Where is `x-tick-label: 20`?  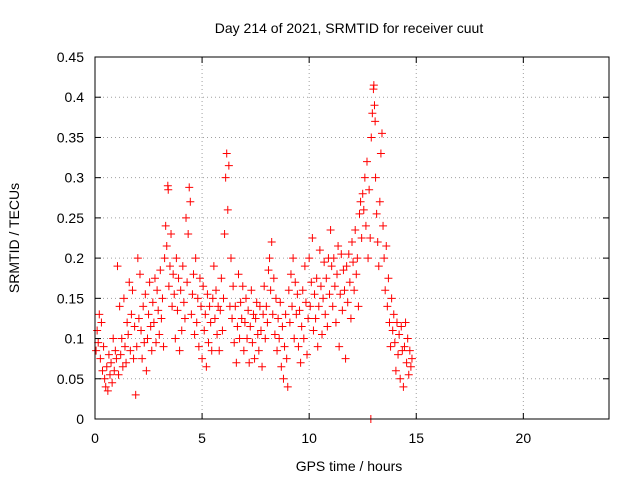 x-tick-label: 20 is located at coordinates (524, 438).